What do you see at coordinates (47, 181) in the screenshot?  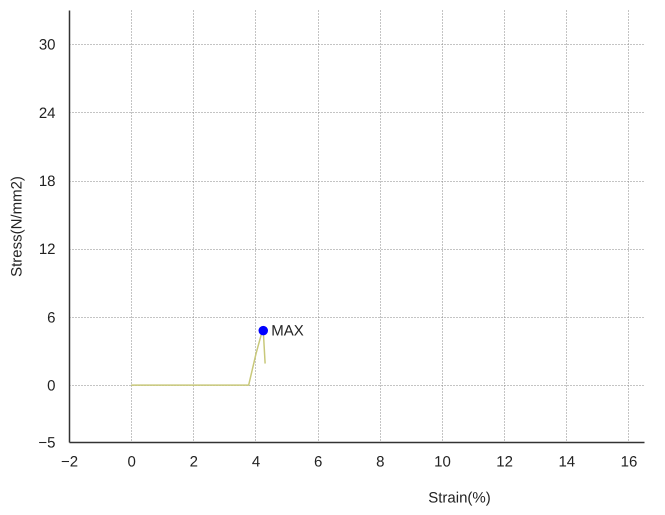 I see `y-tick-label: 18` at bounding box center [47, 181].